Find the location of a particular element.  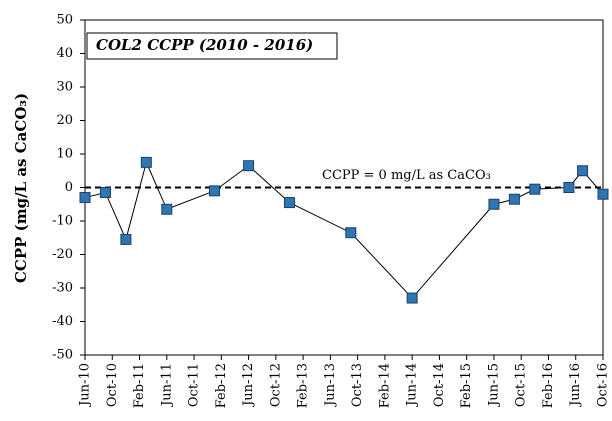

y-tick-label: -40 is located at coordinates (62, 321).